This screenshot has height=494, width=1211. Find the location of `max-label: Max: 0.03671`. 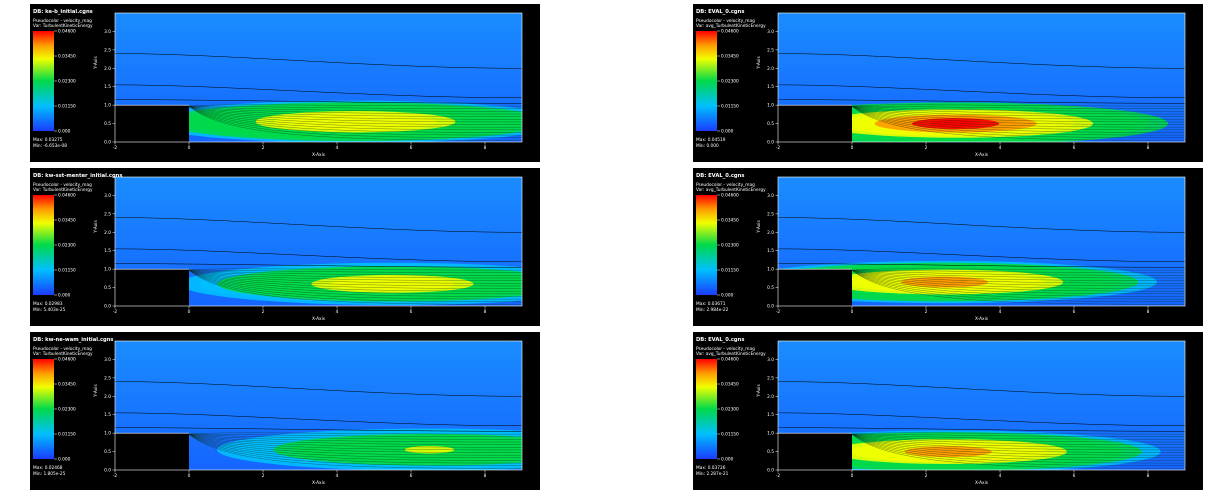

max-label: Max: 0.03671 is located at coordinates (711, 304).